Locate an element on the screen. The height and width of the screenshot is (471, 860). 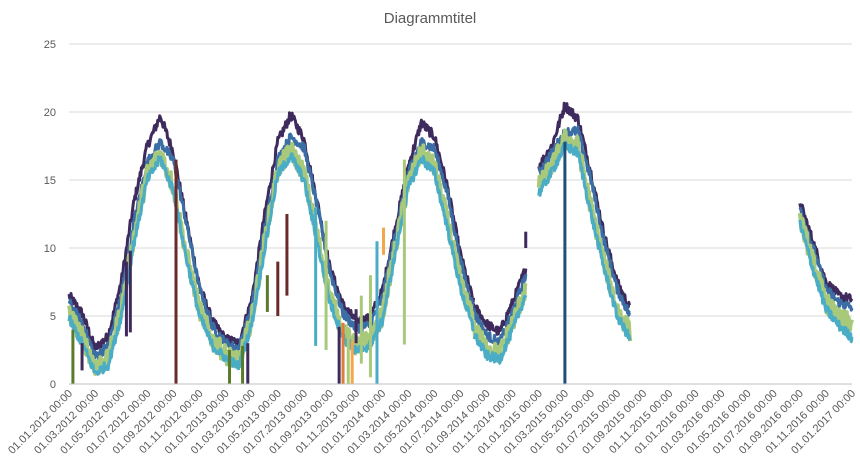
y-axis-tick-labels: 0 5 10 15 20 25 is located at coordinates (50, 215).